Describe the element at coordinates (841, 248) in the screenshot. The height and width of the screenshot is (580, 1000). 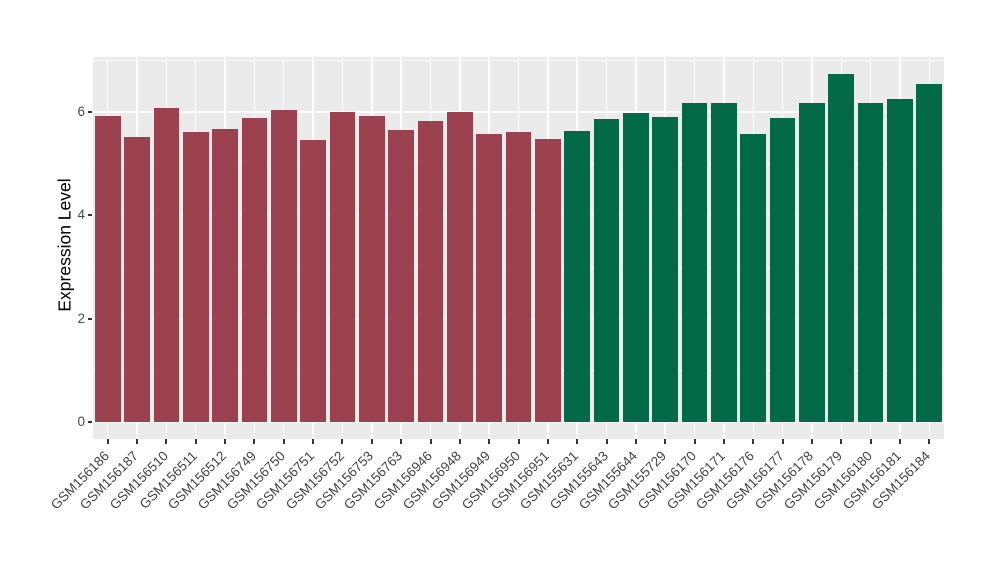
I see `bar-GSM156179` at that location.